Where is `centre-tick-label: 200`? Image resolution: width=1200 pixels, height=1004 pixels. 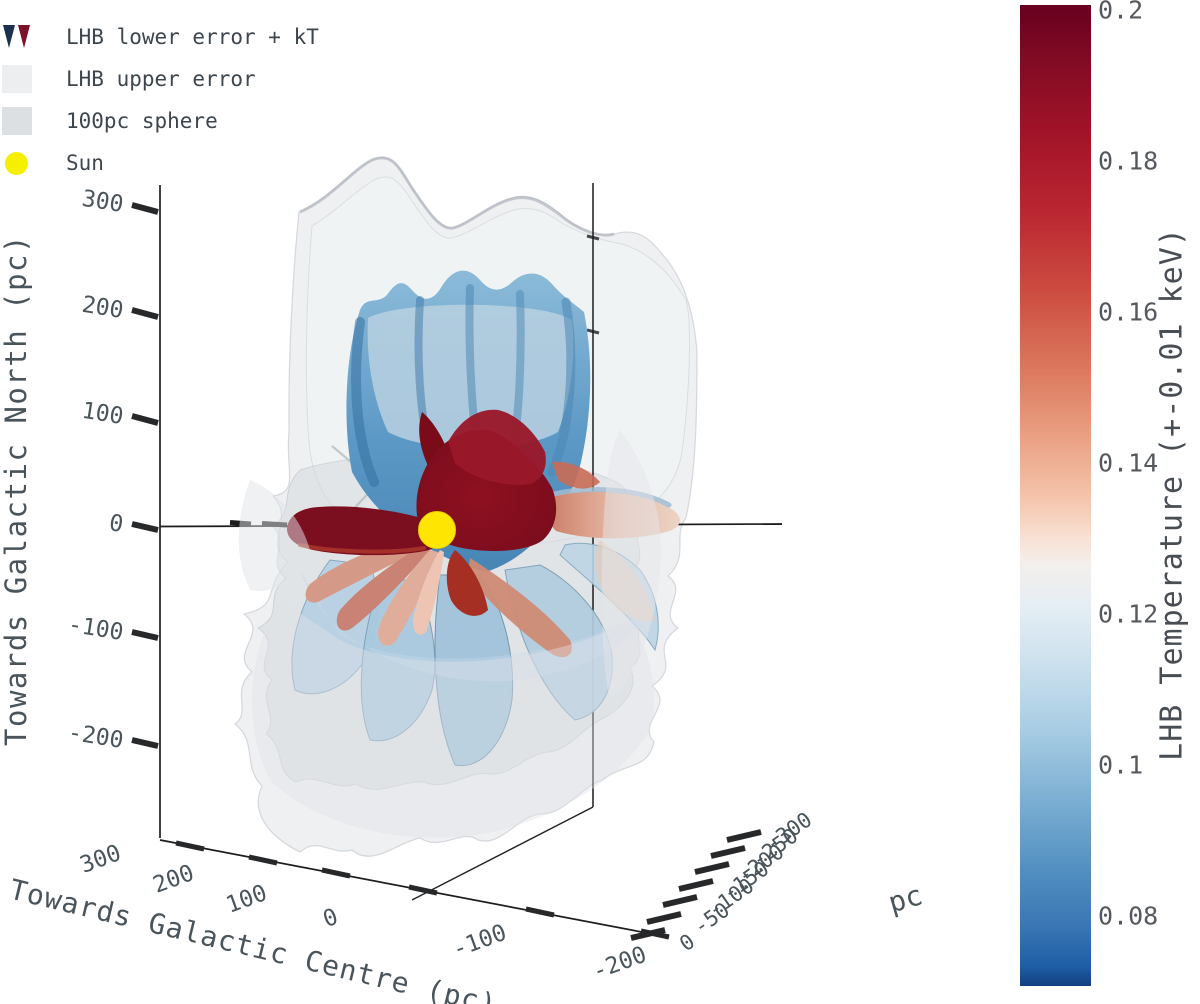 centre-tick-label: 200 is located at coordinates (174, 879).